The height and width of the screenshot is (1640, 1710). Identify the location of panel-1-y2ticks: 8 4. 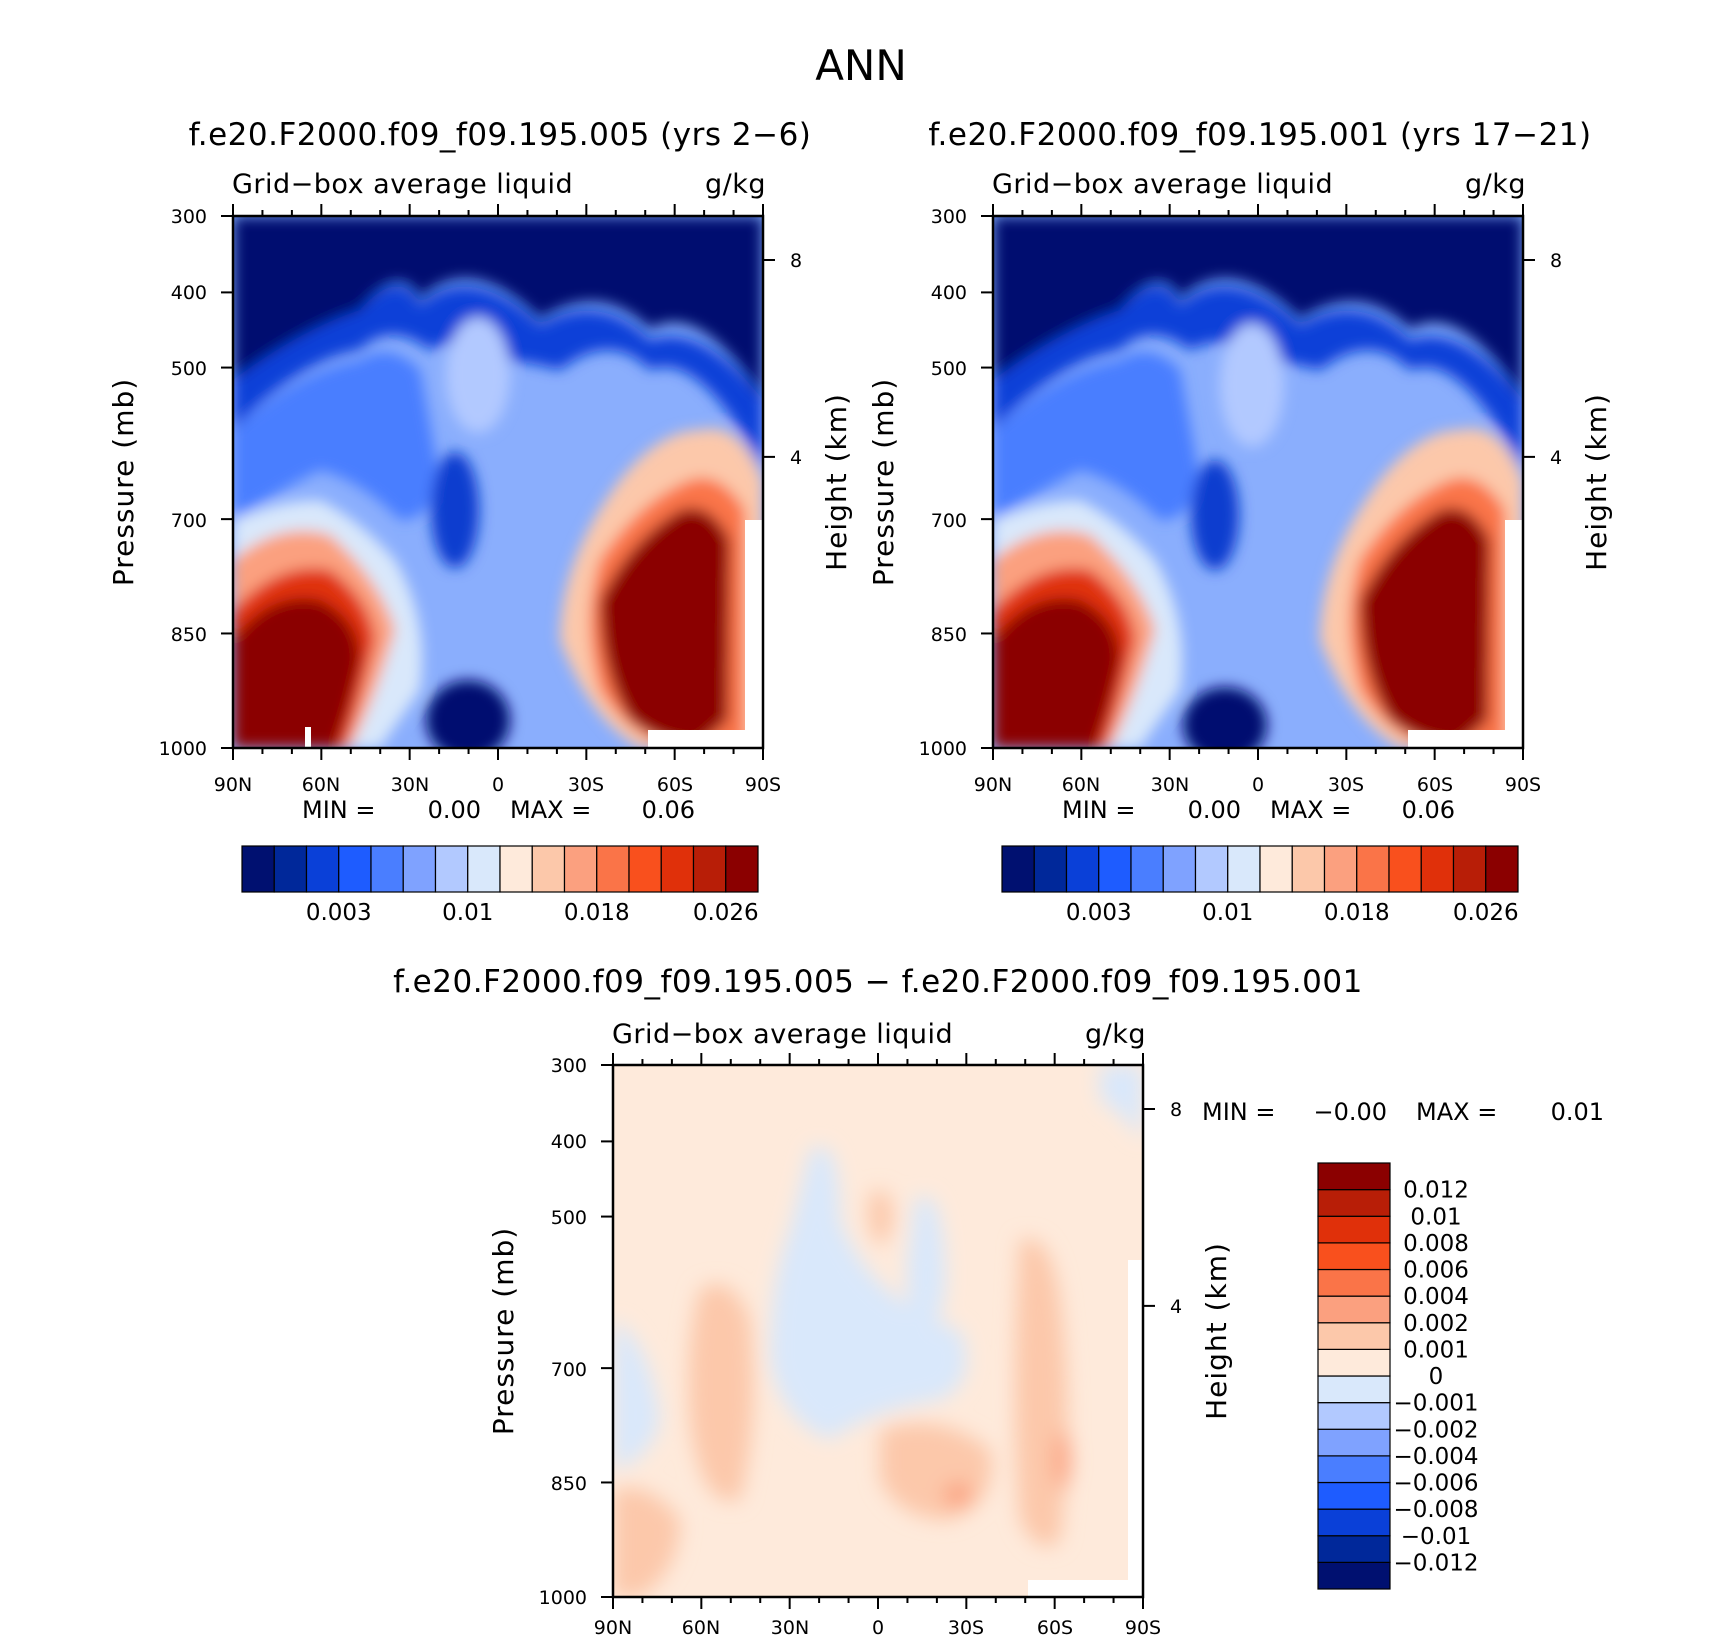
(796, 359).